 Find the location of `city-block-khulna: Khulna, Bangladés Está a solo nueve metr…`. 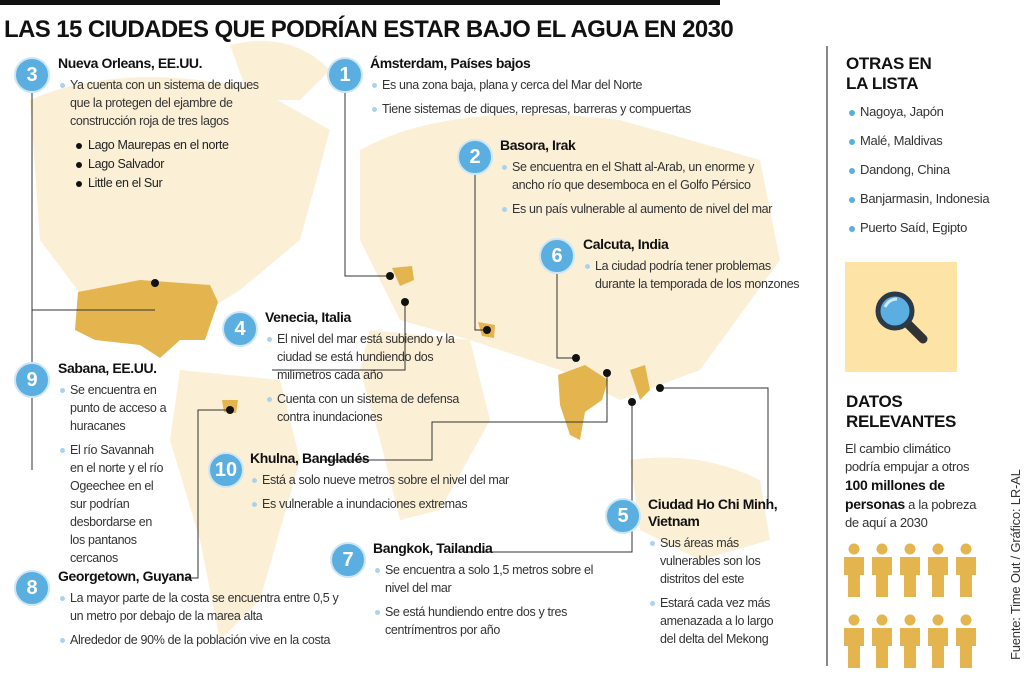

city-block-khulna: Khulna, Bangladés Está a solo nueve metr… is located at coordinates (395, 484).